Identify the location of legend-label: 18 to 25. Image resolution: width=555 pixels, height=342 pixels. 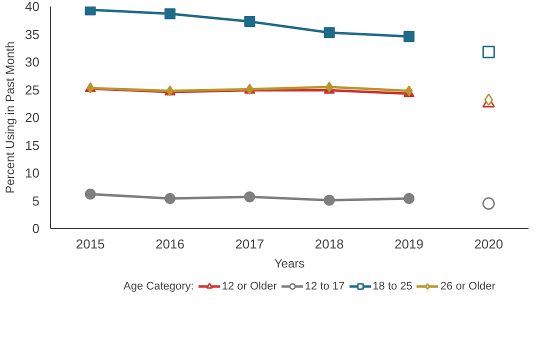
(392, 286).